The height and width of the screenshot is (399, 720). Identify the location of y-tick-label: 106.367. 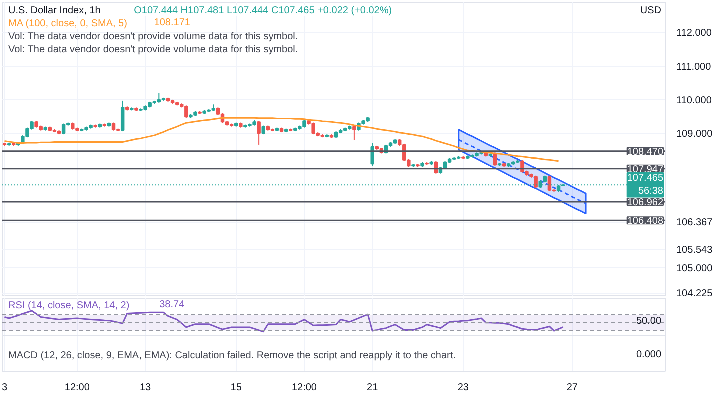
(695, 223).